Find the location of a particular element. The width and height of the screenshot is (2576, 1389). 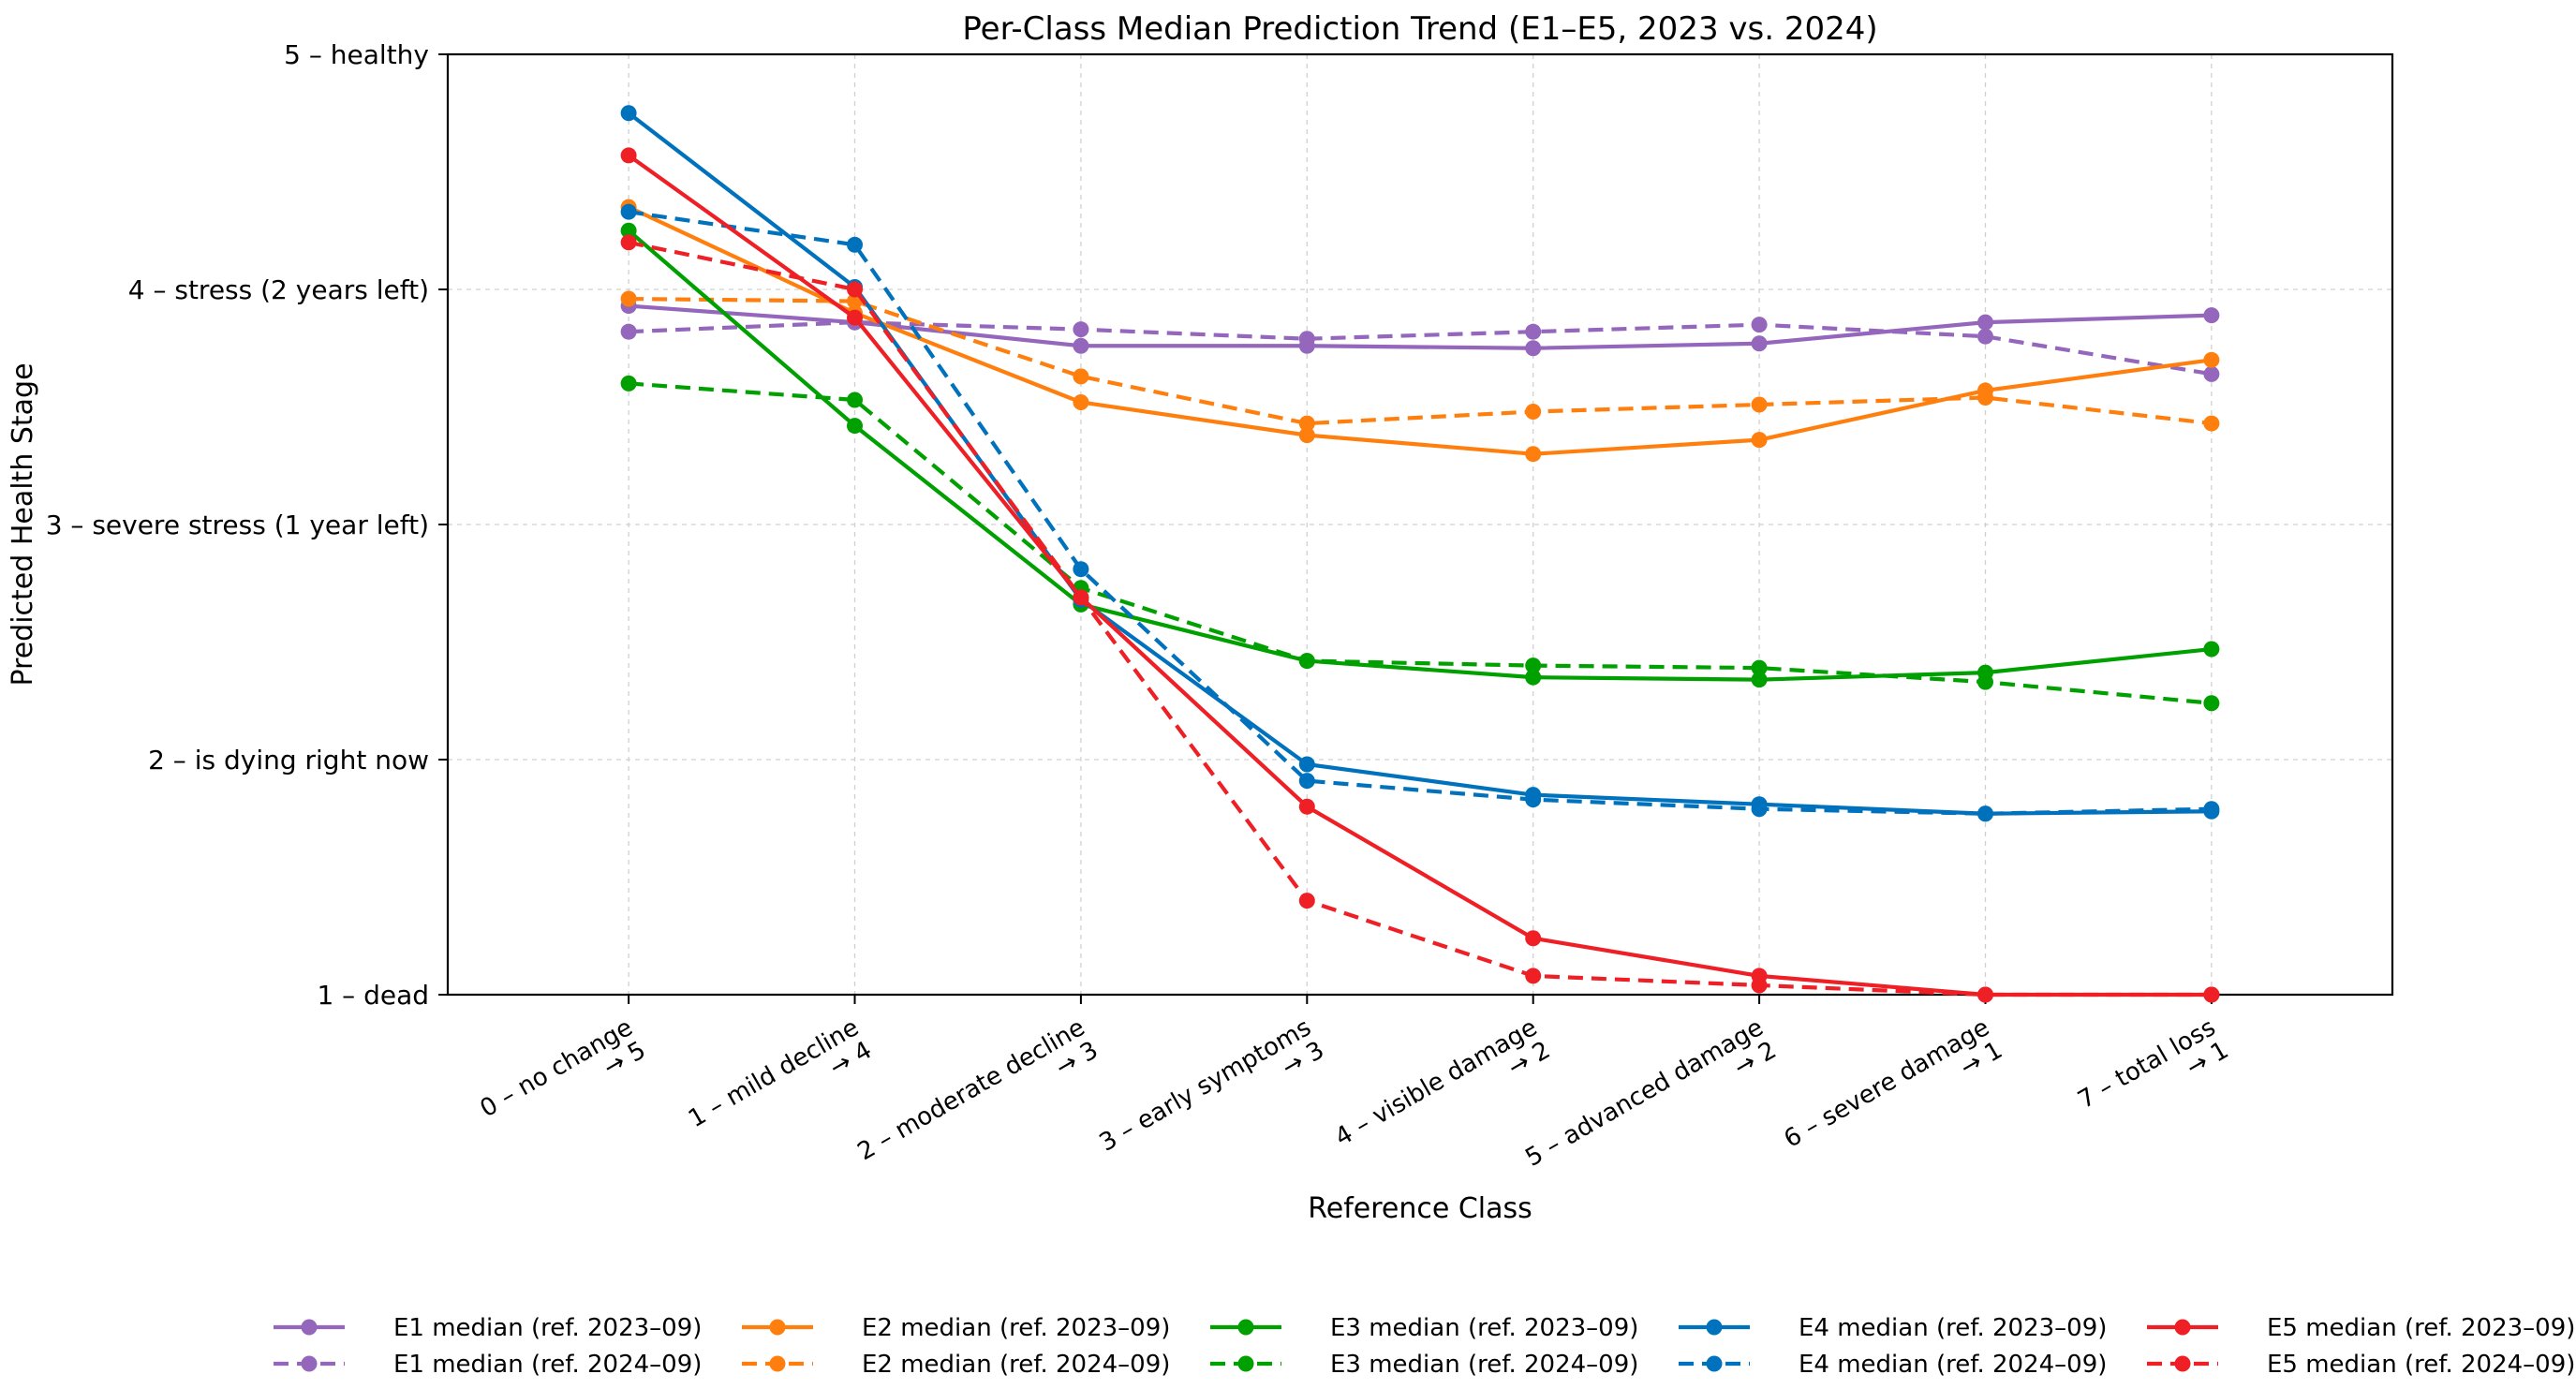

legend-item: E4 median (ref. 2024–09) is located at coordinates (1893, 1365).